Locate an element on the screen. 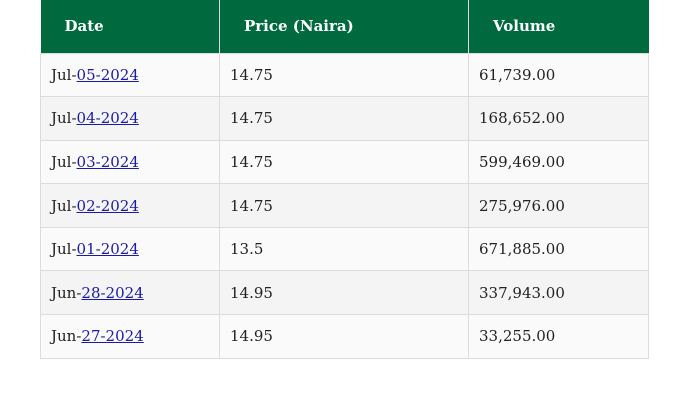 The width and height of the screenshot is (700, 400). table-row: Jun-28-2024 14.95 337,943.00 is located at coordinates (344, 293).